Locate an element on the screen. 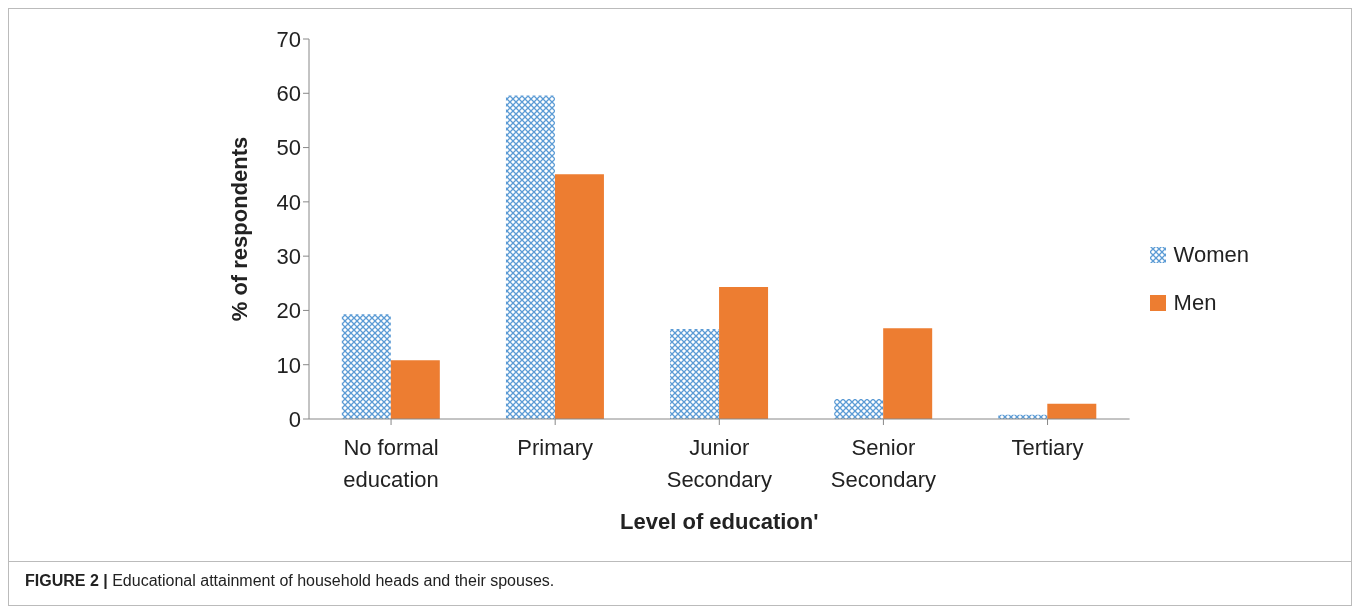 This screenshot has height=614, width=1360. x-axis-title: Level of education' is located at coordinates (719, 521).